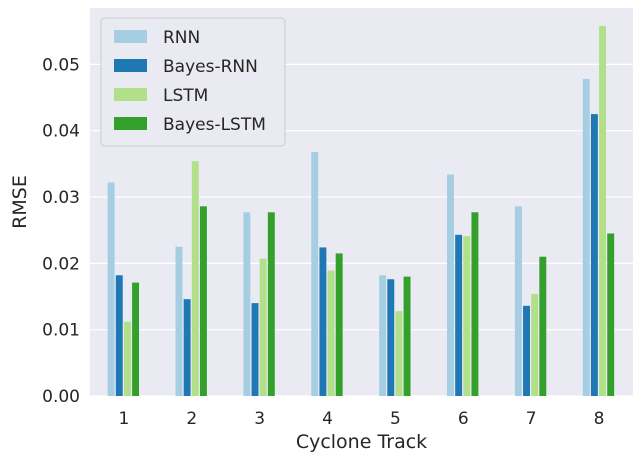 This screenshot has height=462, width=643. I want to click on legend-frame, so click(193, 82).